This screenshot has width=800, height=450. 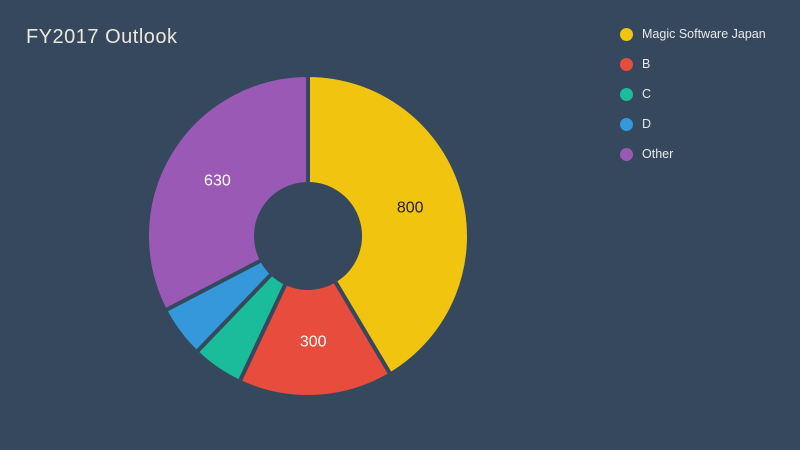 I want to click on legend-label: Other, so click(x=658, y=154).